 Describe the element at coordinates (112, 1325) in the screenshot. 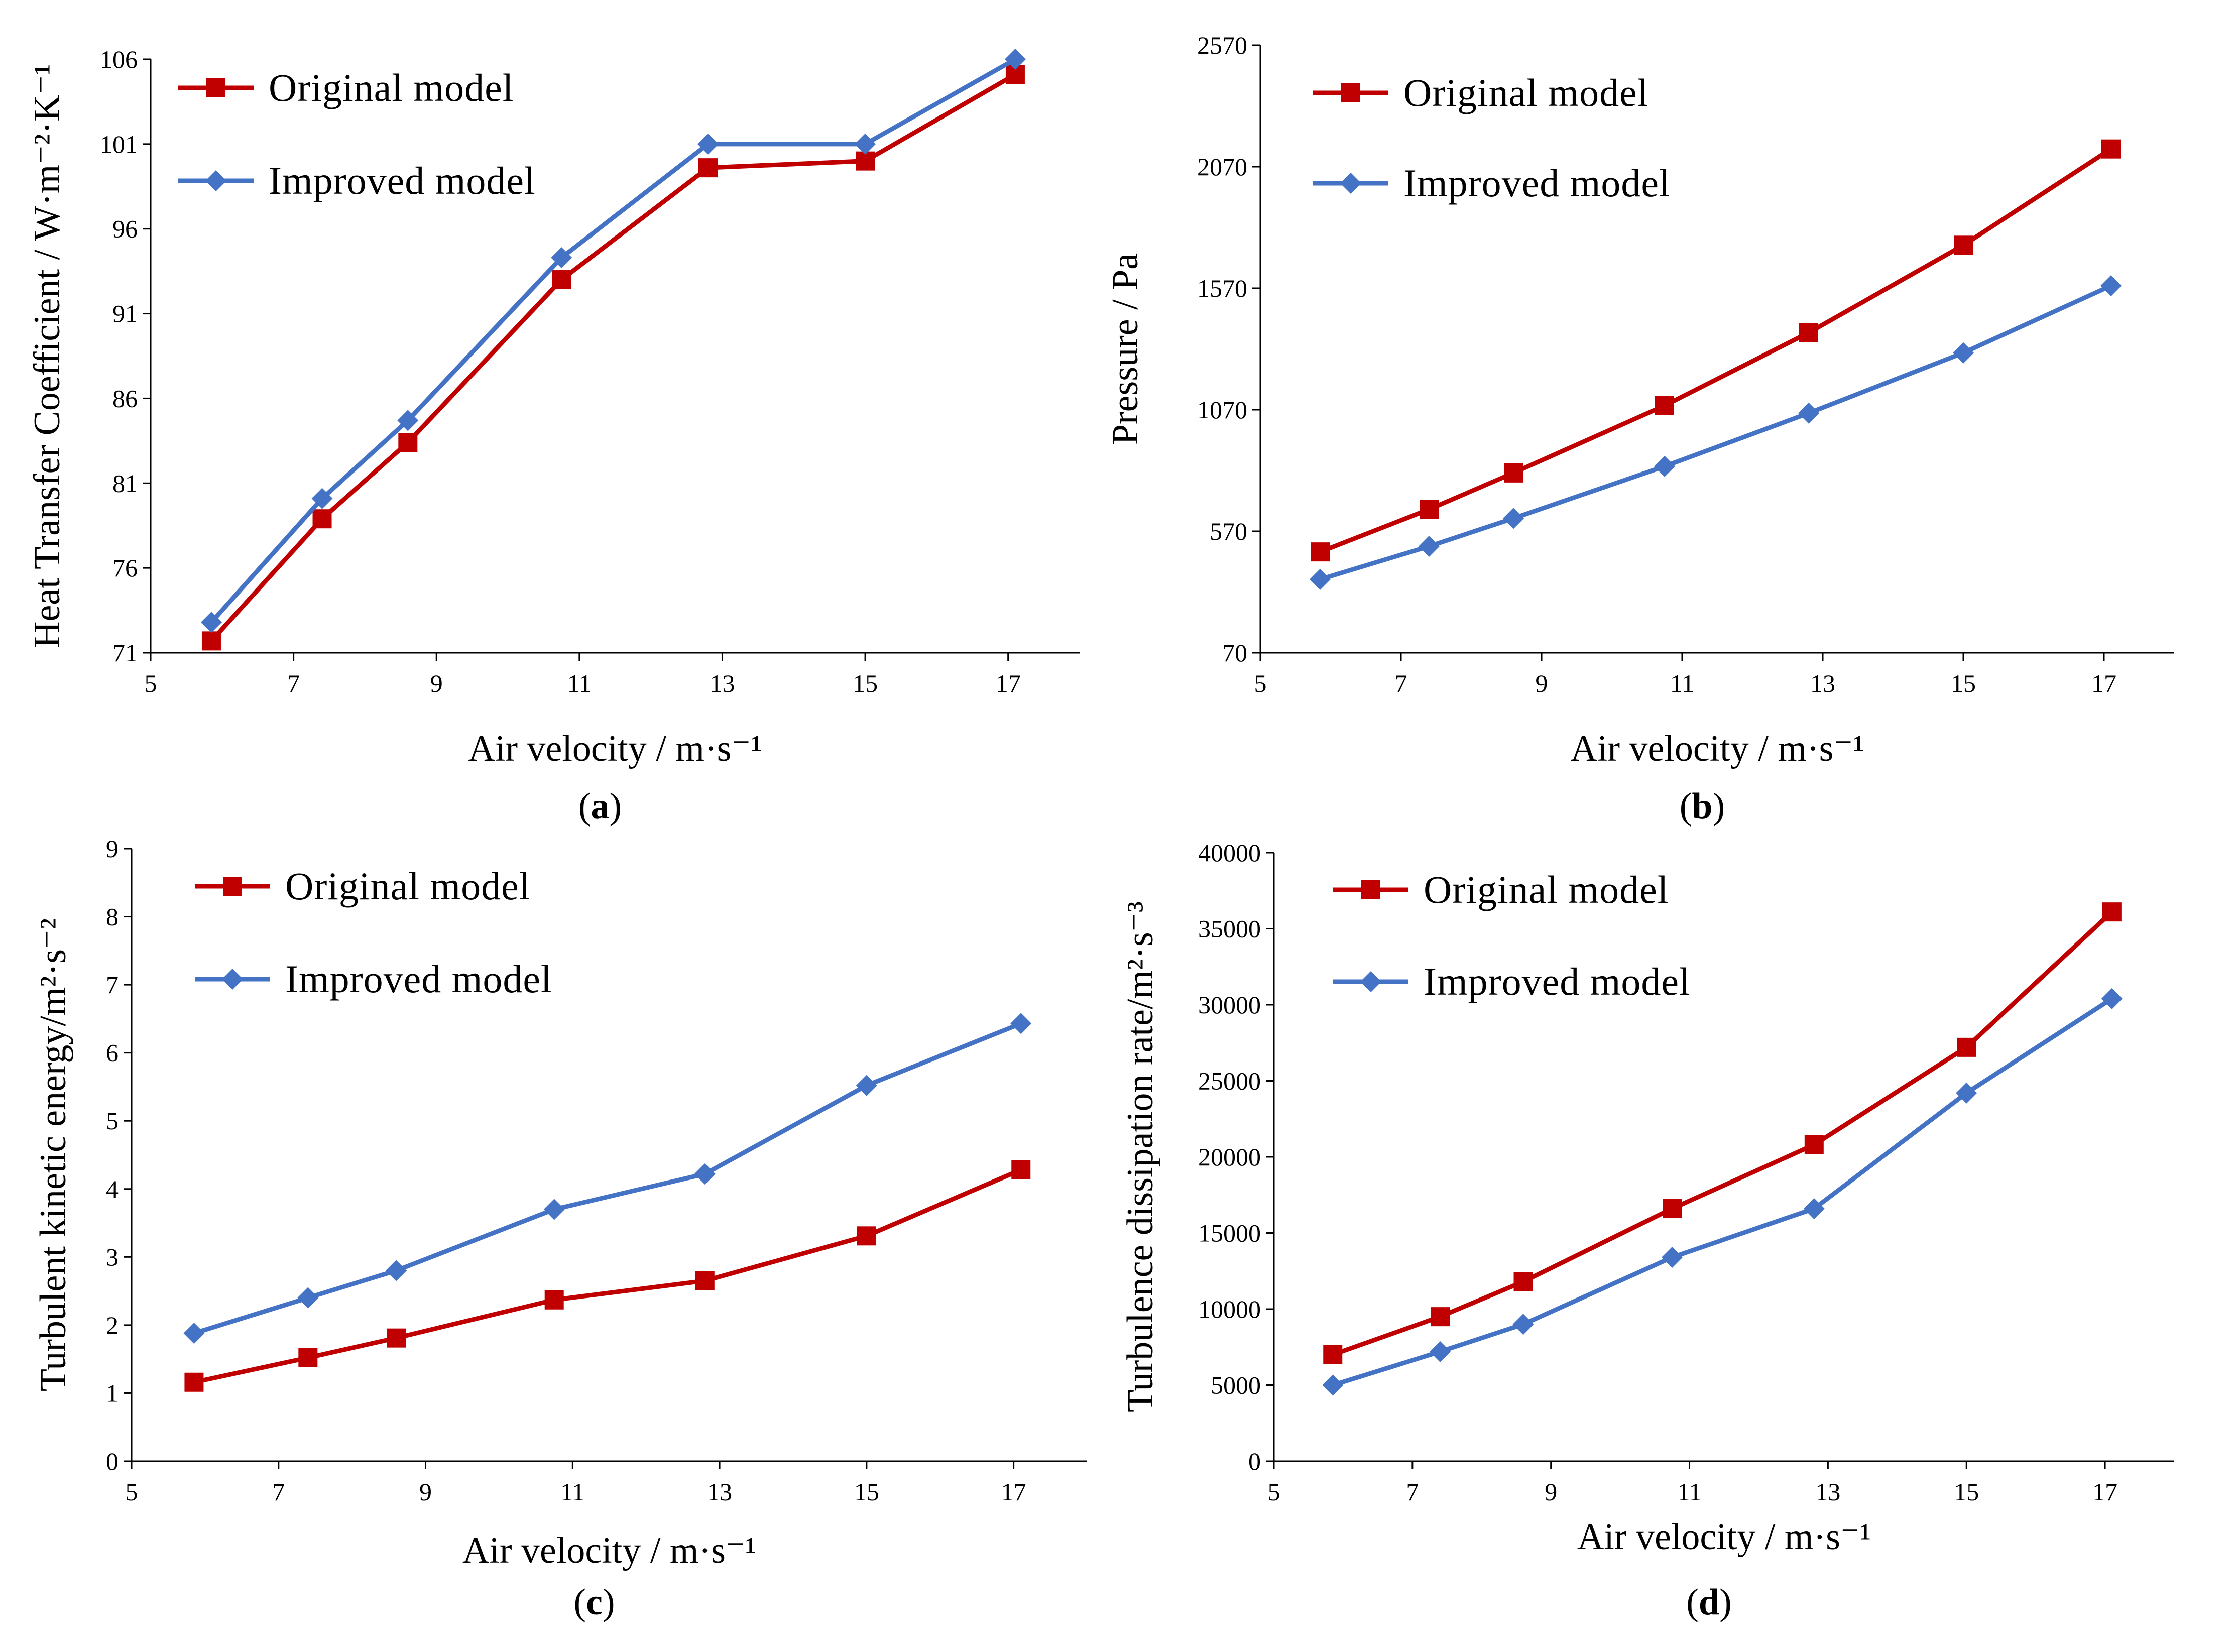

I see `y-tick-label: 2` at that location.